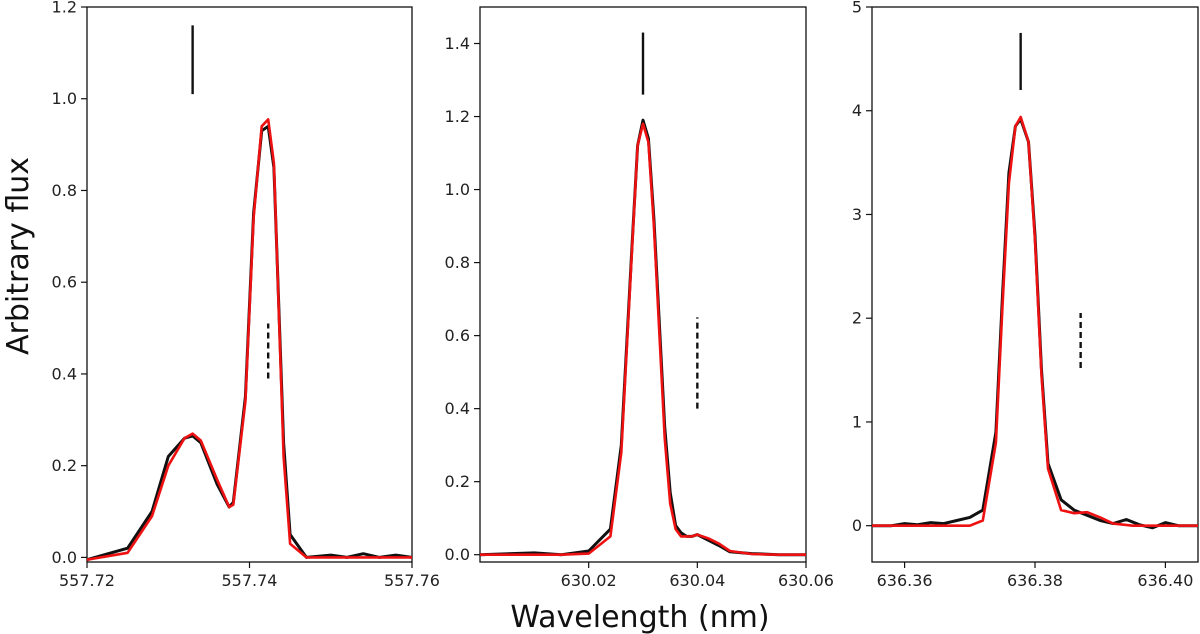  I want to click on x-tick-label: 557.76, so click(412, 580).